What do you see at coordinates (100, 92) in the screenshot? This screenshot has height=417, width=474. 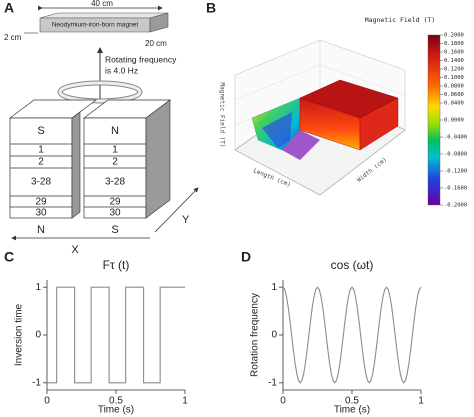 I see `rotation-ring` at bounding box center [100, 92].